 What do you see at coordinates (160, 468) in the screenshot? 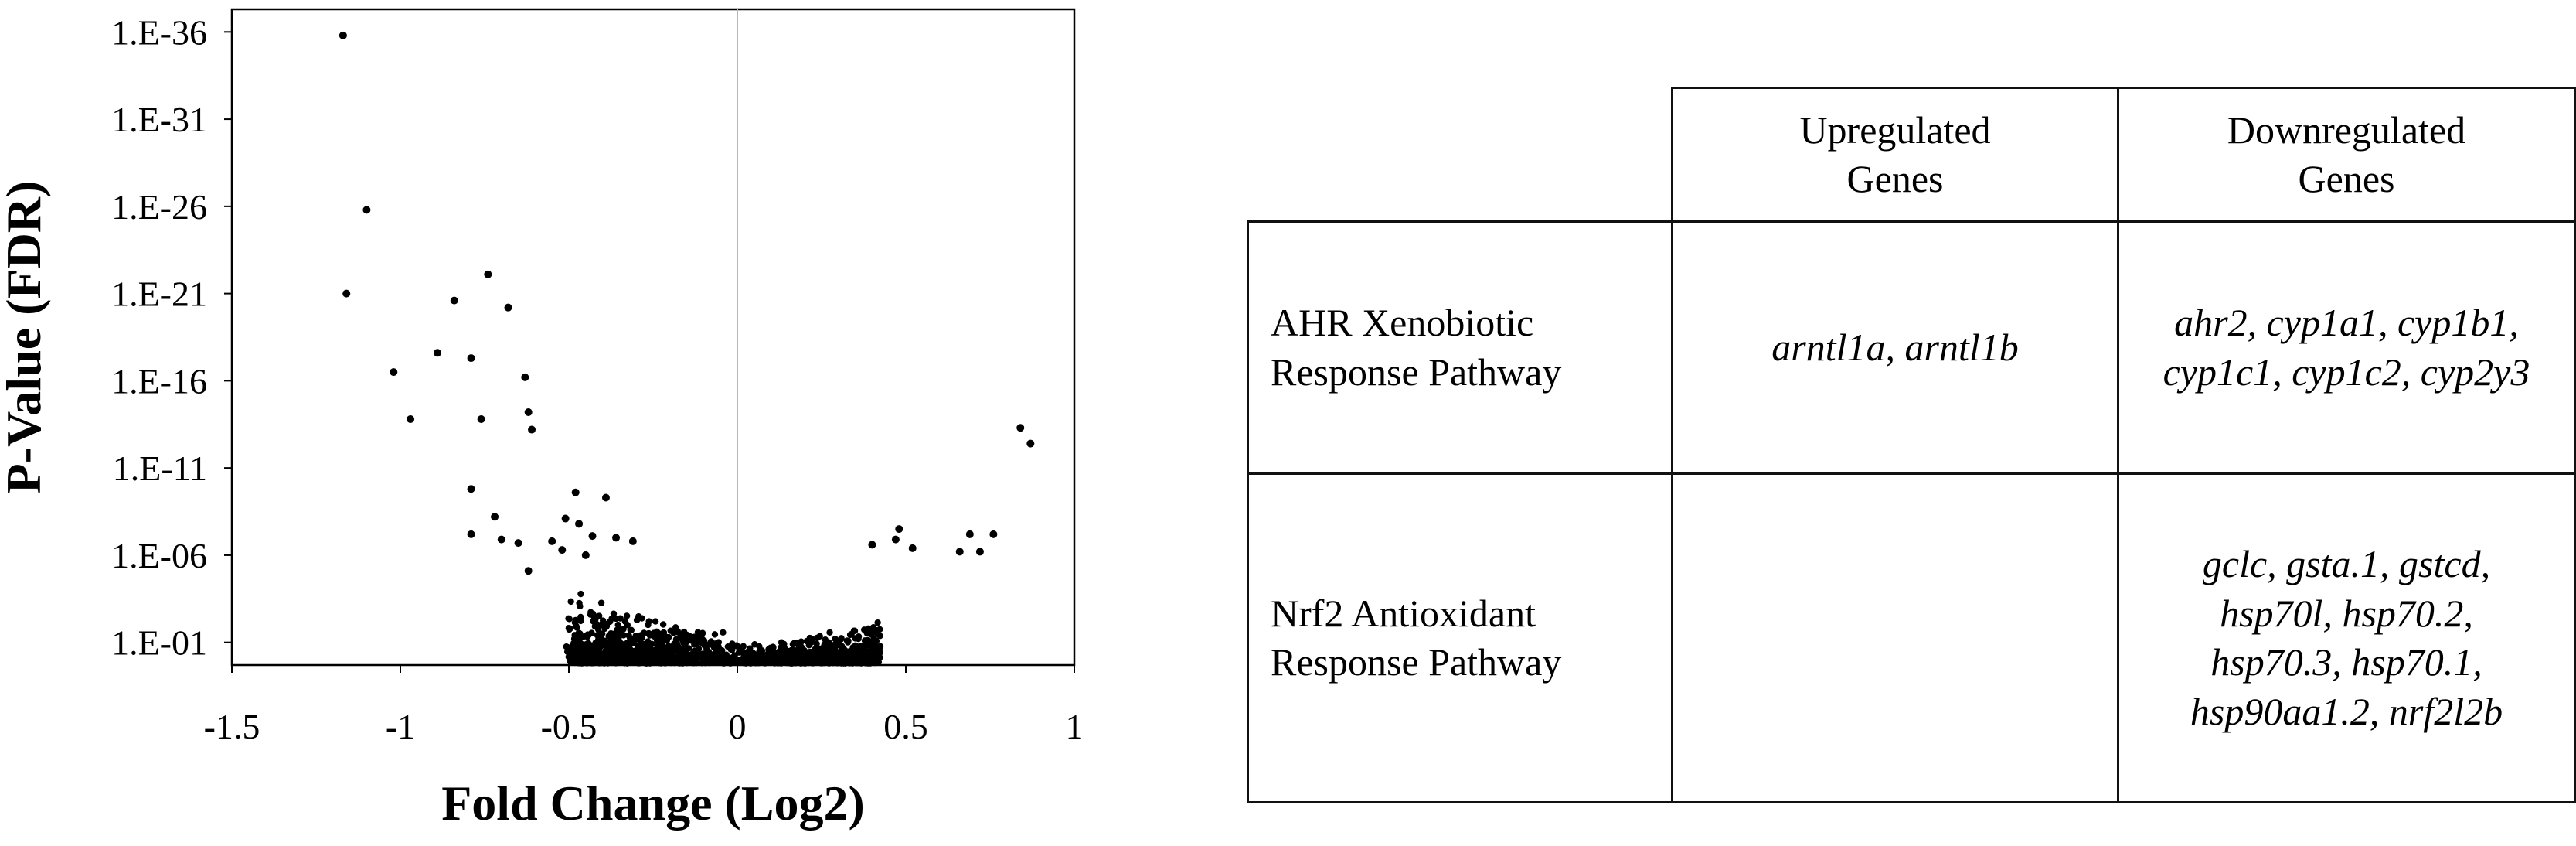
I see `y-tick-label: 1.E-11` at bounding box center [160, 468].